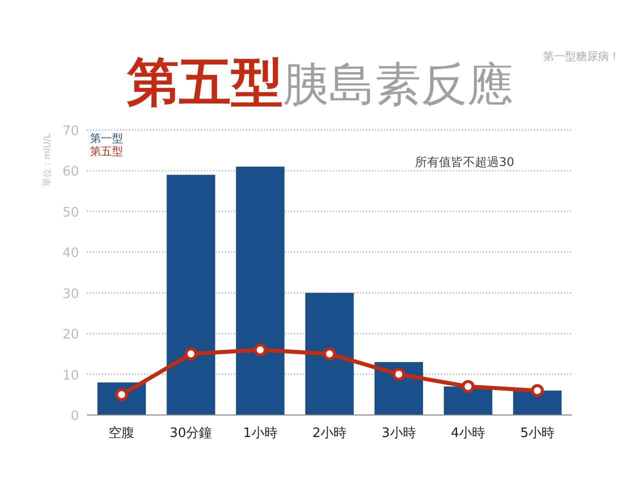 This screenshot has width=640, height=480. What do you see at coordinates (70, 294) in the screenshot?
I see `y-tick-label: 30` at bounding box center [70, 294].